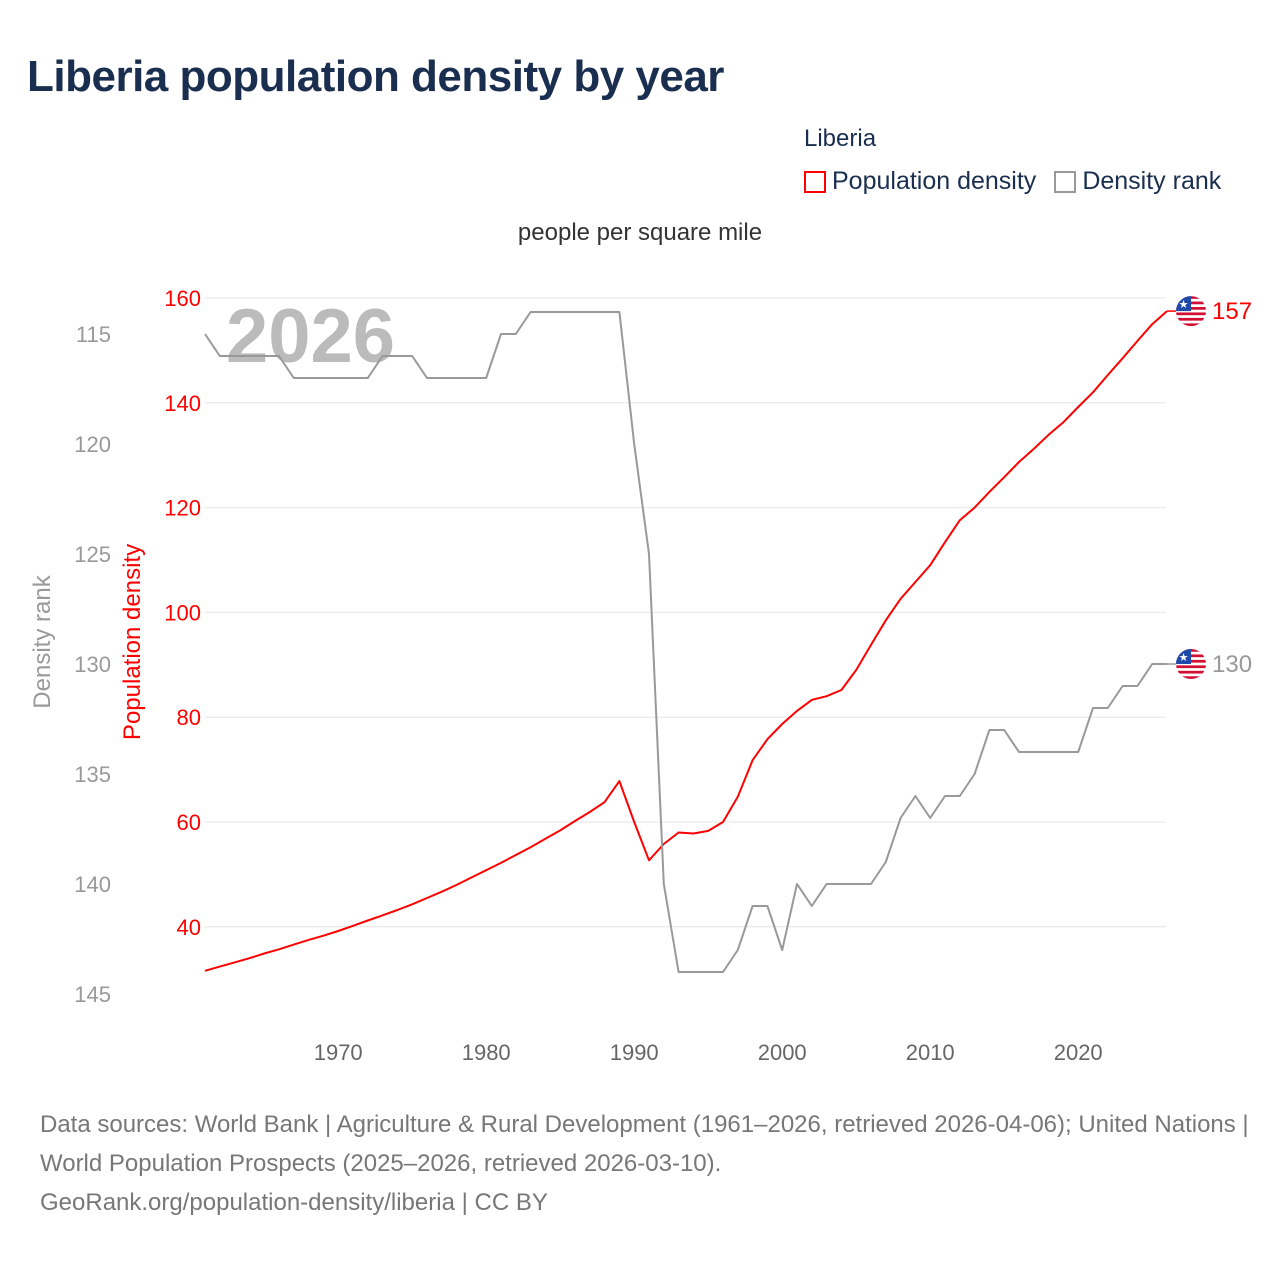  Describe the element at coordinates (92, 664) in the screenshot. I see `y-rank-tick-label: 130` at that location.